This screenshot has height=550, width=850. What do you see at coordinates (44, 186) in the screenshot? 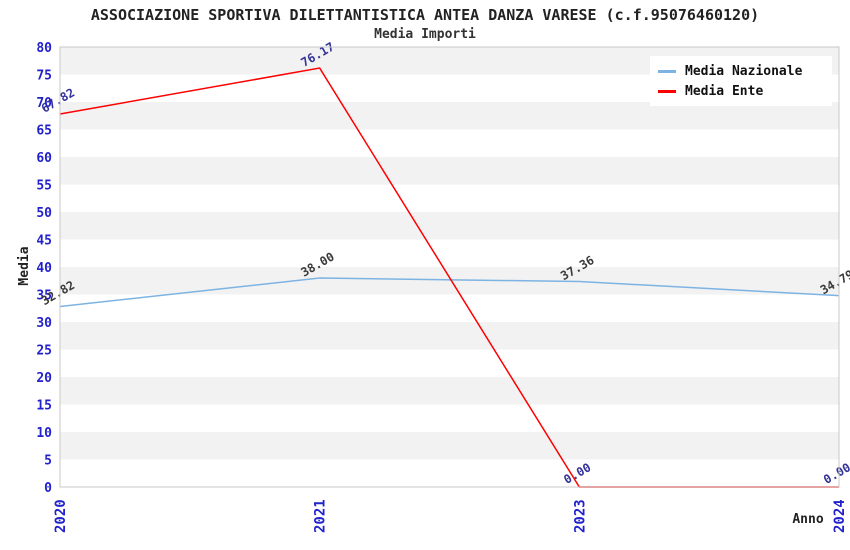
I see `y-tick-label: 55` at bounding box center [44, 186].